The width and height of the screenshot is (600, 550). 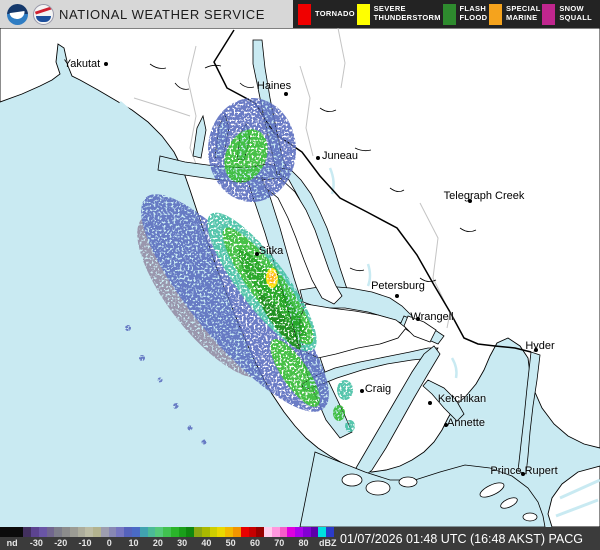 I want to click on legend-item-snow-squall: SNOW SQUALL, so click(x=567, y=14).